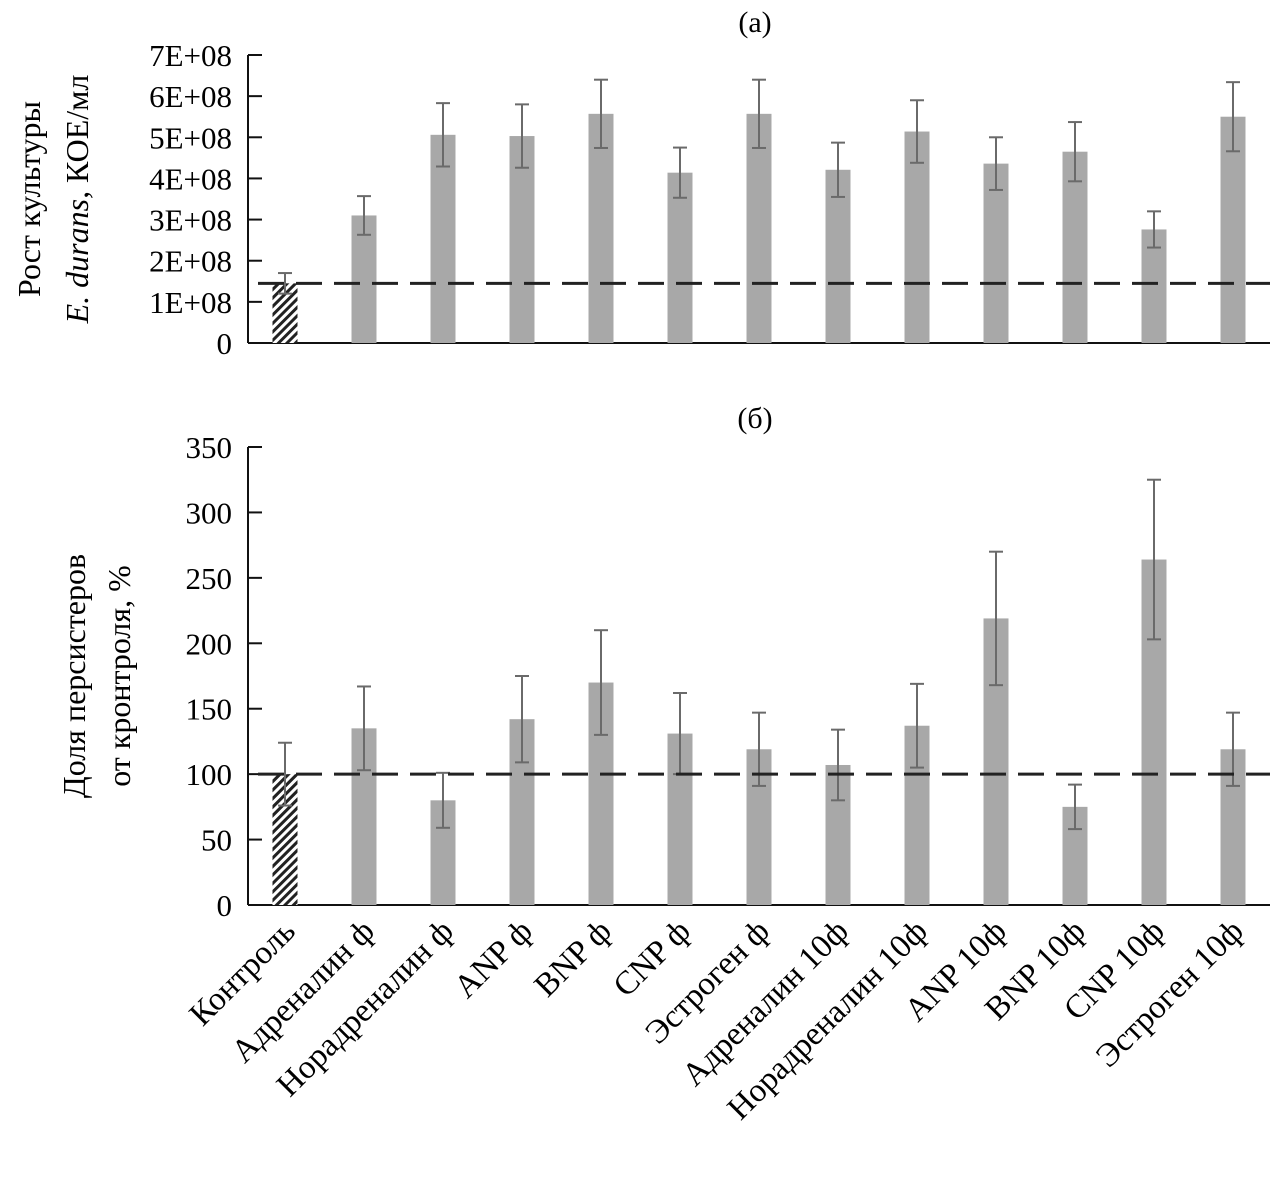 This screenshot has width=1278, height=1195. I want to click on y-tick-label: 1E+08, so click(190, 302).